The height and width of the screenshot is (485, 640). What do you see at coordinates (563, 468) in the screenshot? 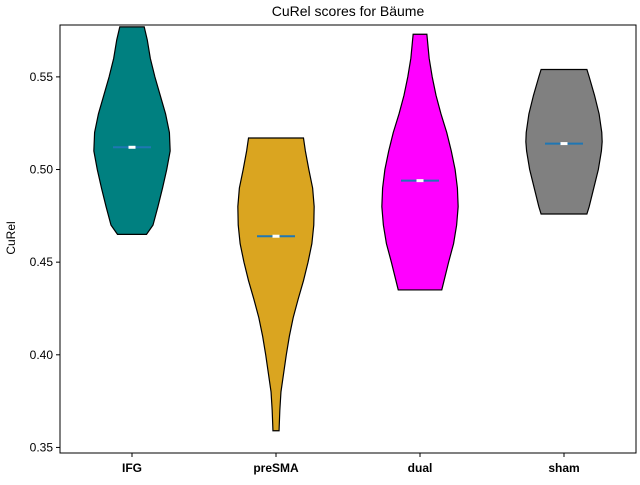
I see `x-tick-label-sham: sham` at bounding box center [563, 468].